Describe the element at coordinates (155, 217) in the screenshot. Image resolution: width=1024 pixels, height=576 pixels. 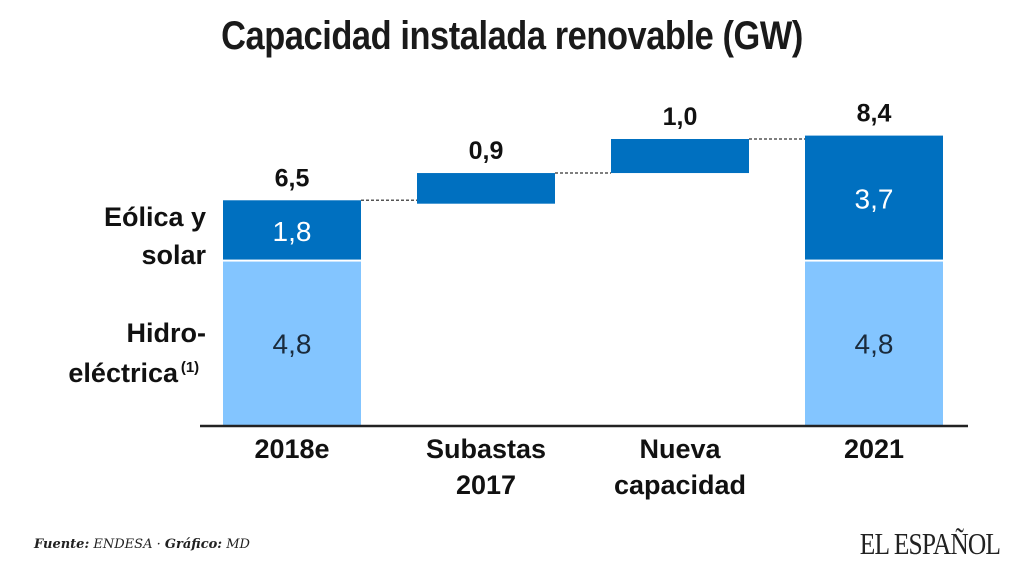
I see `legend-label-eolica-solar: Eólica y` at that location.